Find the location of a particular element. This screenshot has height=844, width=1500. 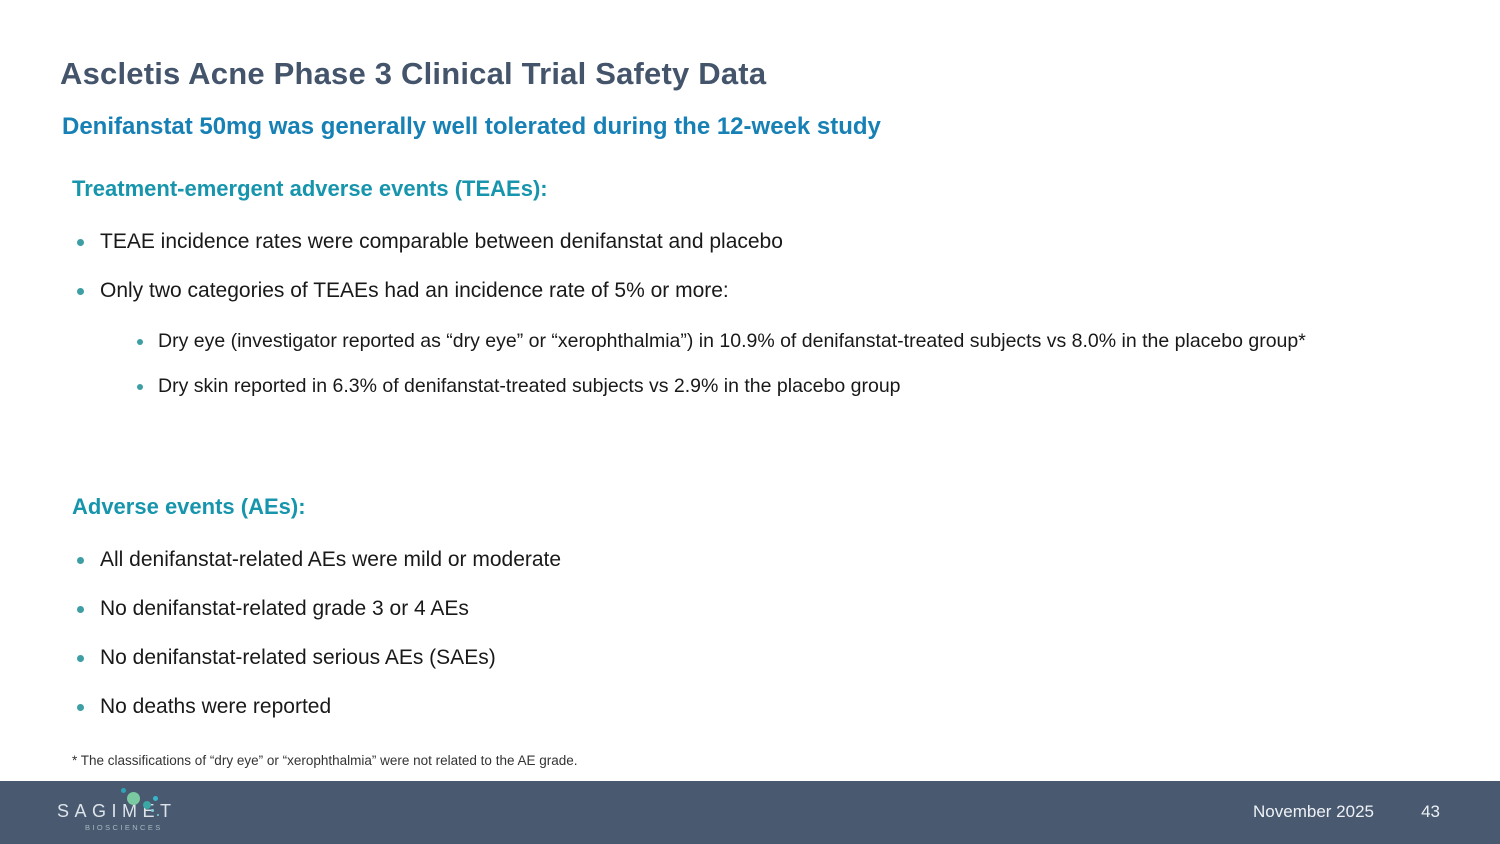

logo-wordmark: SAGIMET is located at coordinates (117, 811).